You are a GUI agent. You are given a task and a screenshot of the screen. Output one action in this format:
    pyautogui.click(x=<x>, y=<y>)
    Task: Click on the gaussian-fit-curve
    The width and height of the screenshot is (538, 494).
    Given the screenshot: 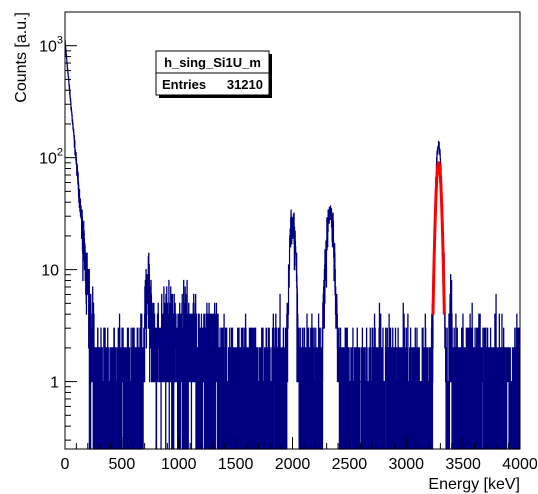 What is the action you would take?
    pyautogui.click(x=438, y=238)
    